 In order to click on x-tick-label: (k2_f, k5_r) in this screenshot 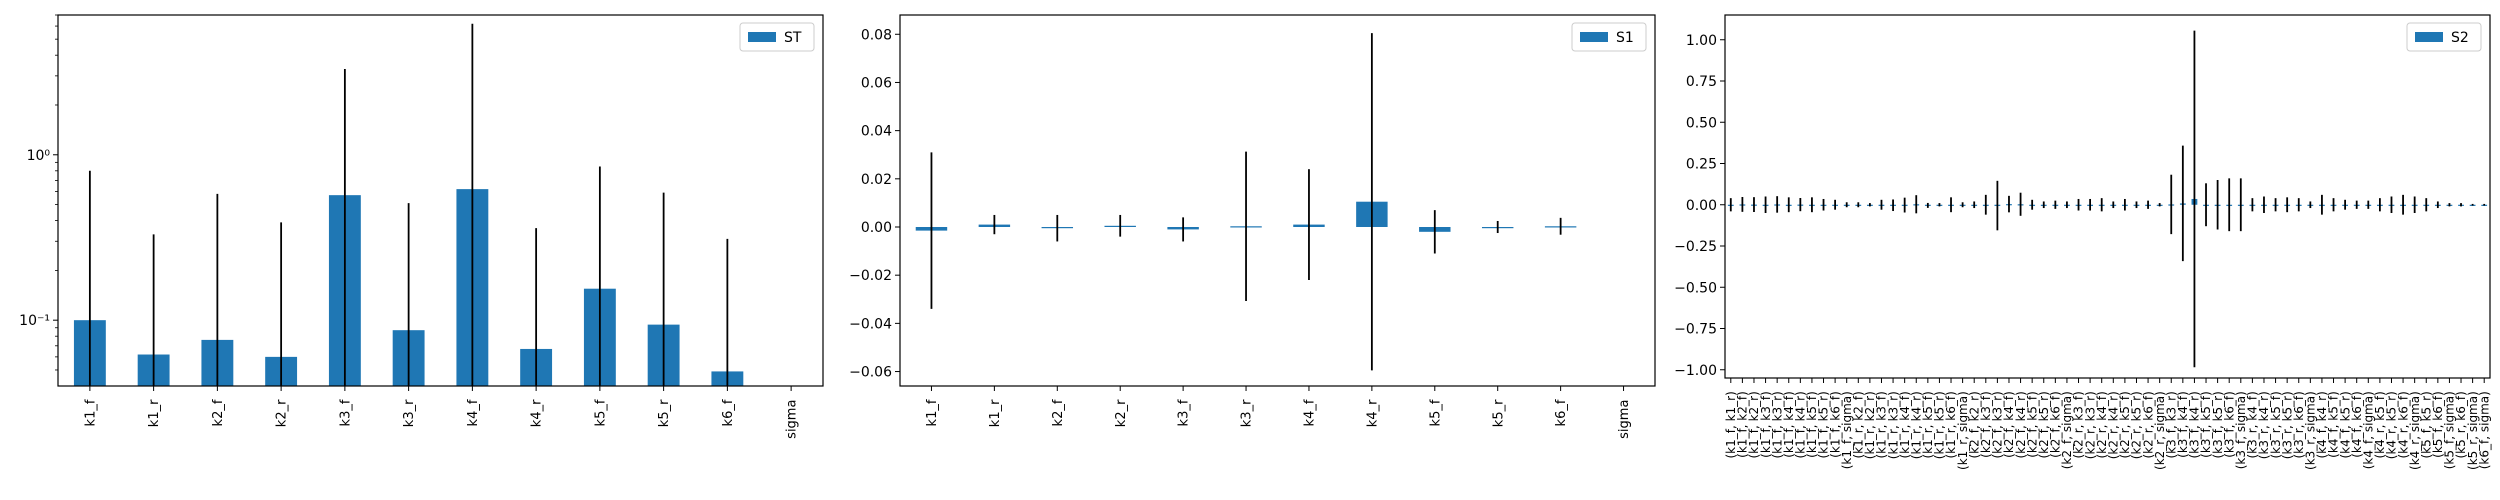, I will do `click(2044, 424)`.